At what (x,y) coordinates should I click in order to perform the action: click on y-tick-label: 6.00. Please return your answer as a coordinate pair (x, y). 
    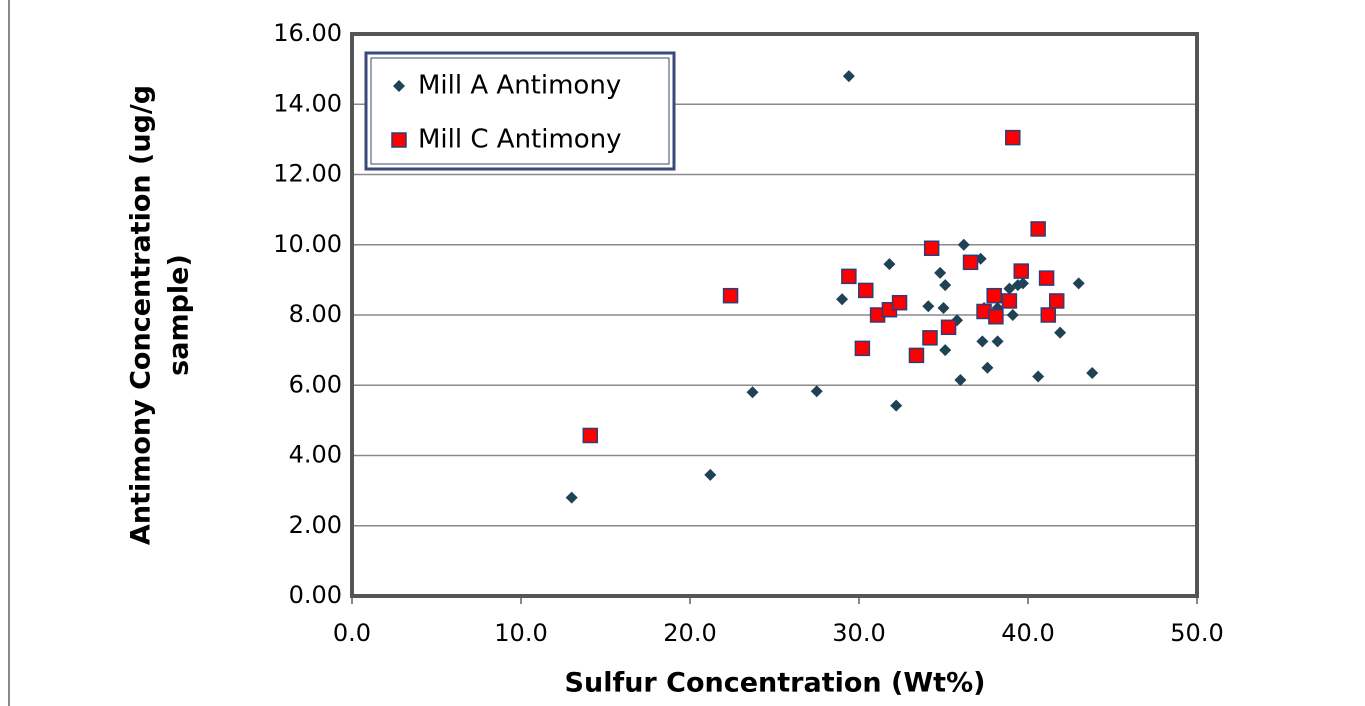
    Looking at the image, I should click on (315, 384).